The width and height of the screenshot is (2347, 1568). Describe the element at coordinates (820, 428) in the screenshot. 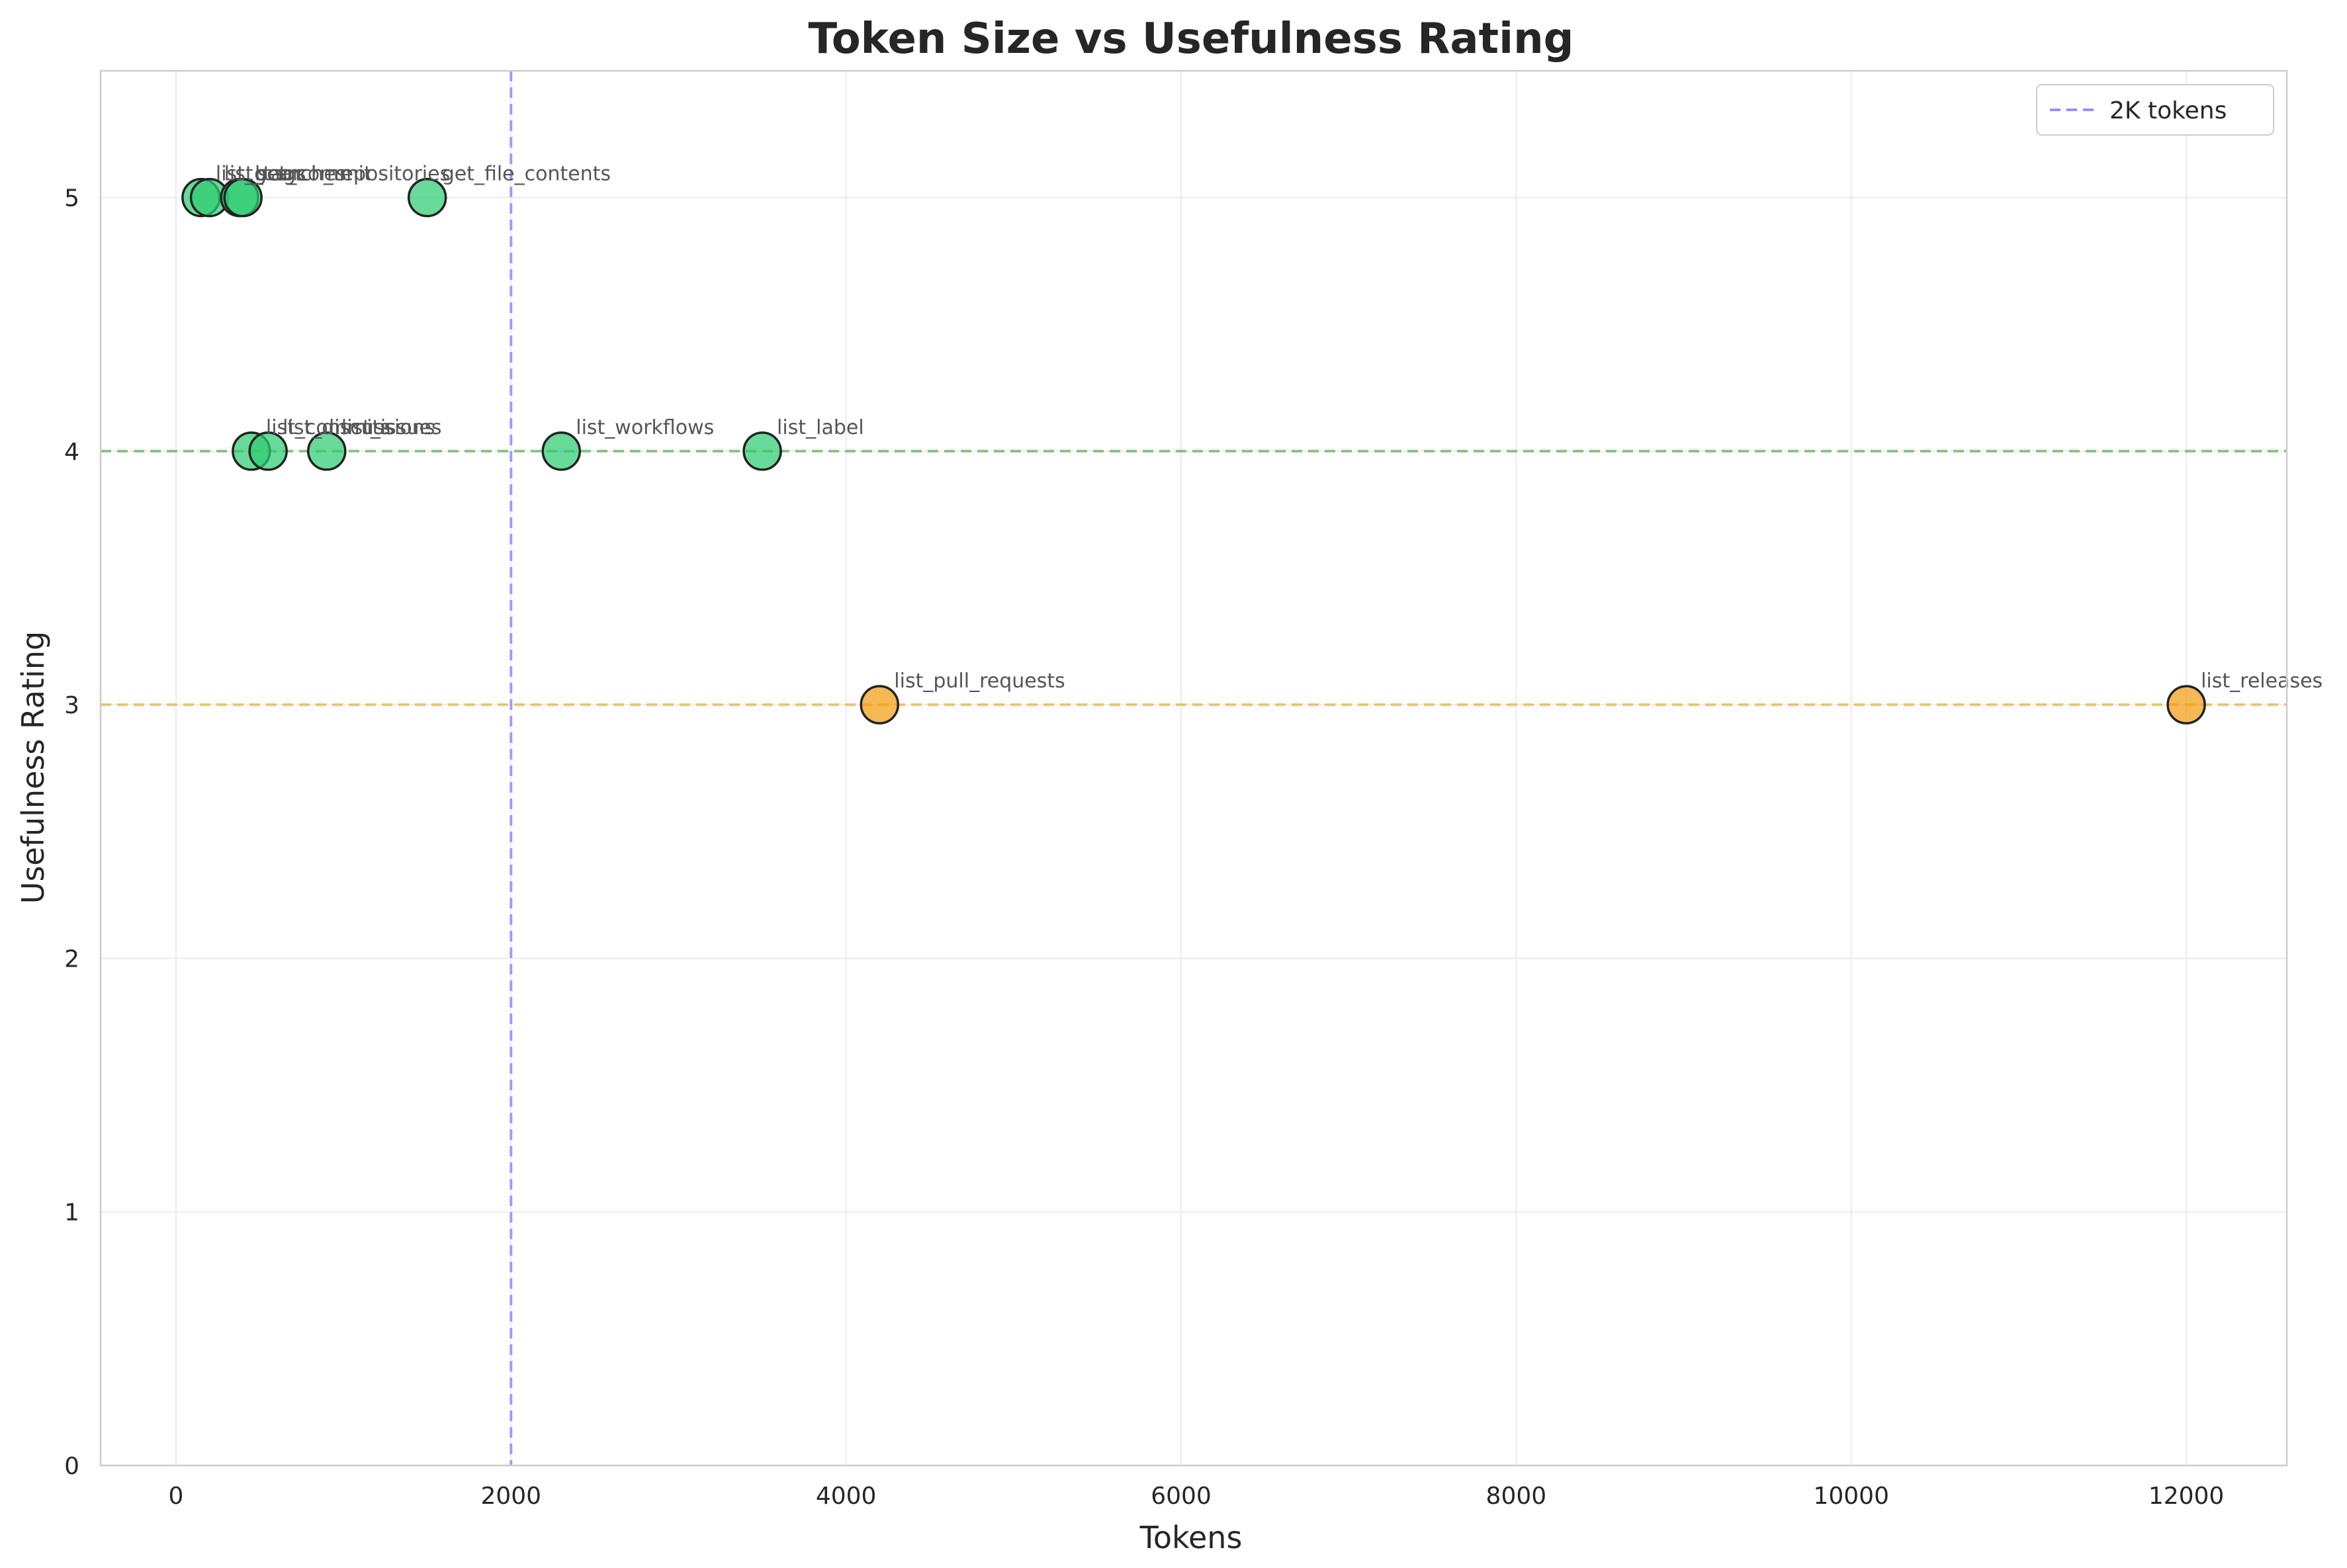

I see `point-label-list-label: list_label` at that location.